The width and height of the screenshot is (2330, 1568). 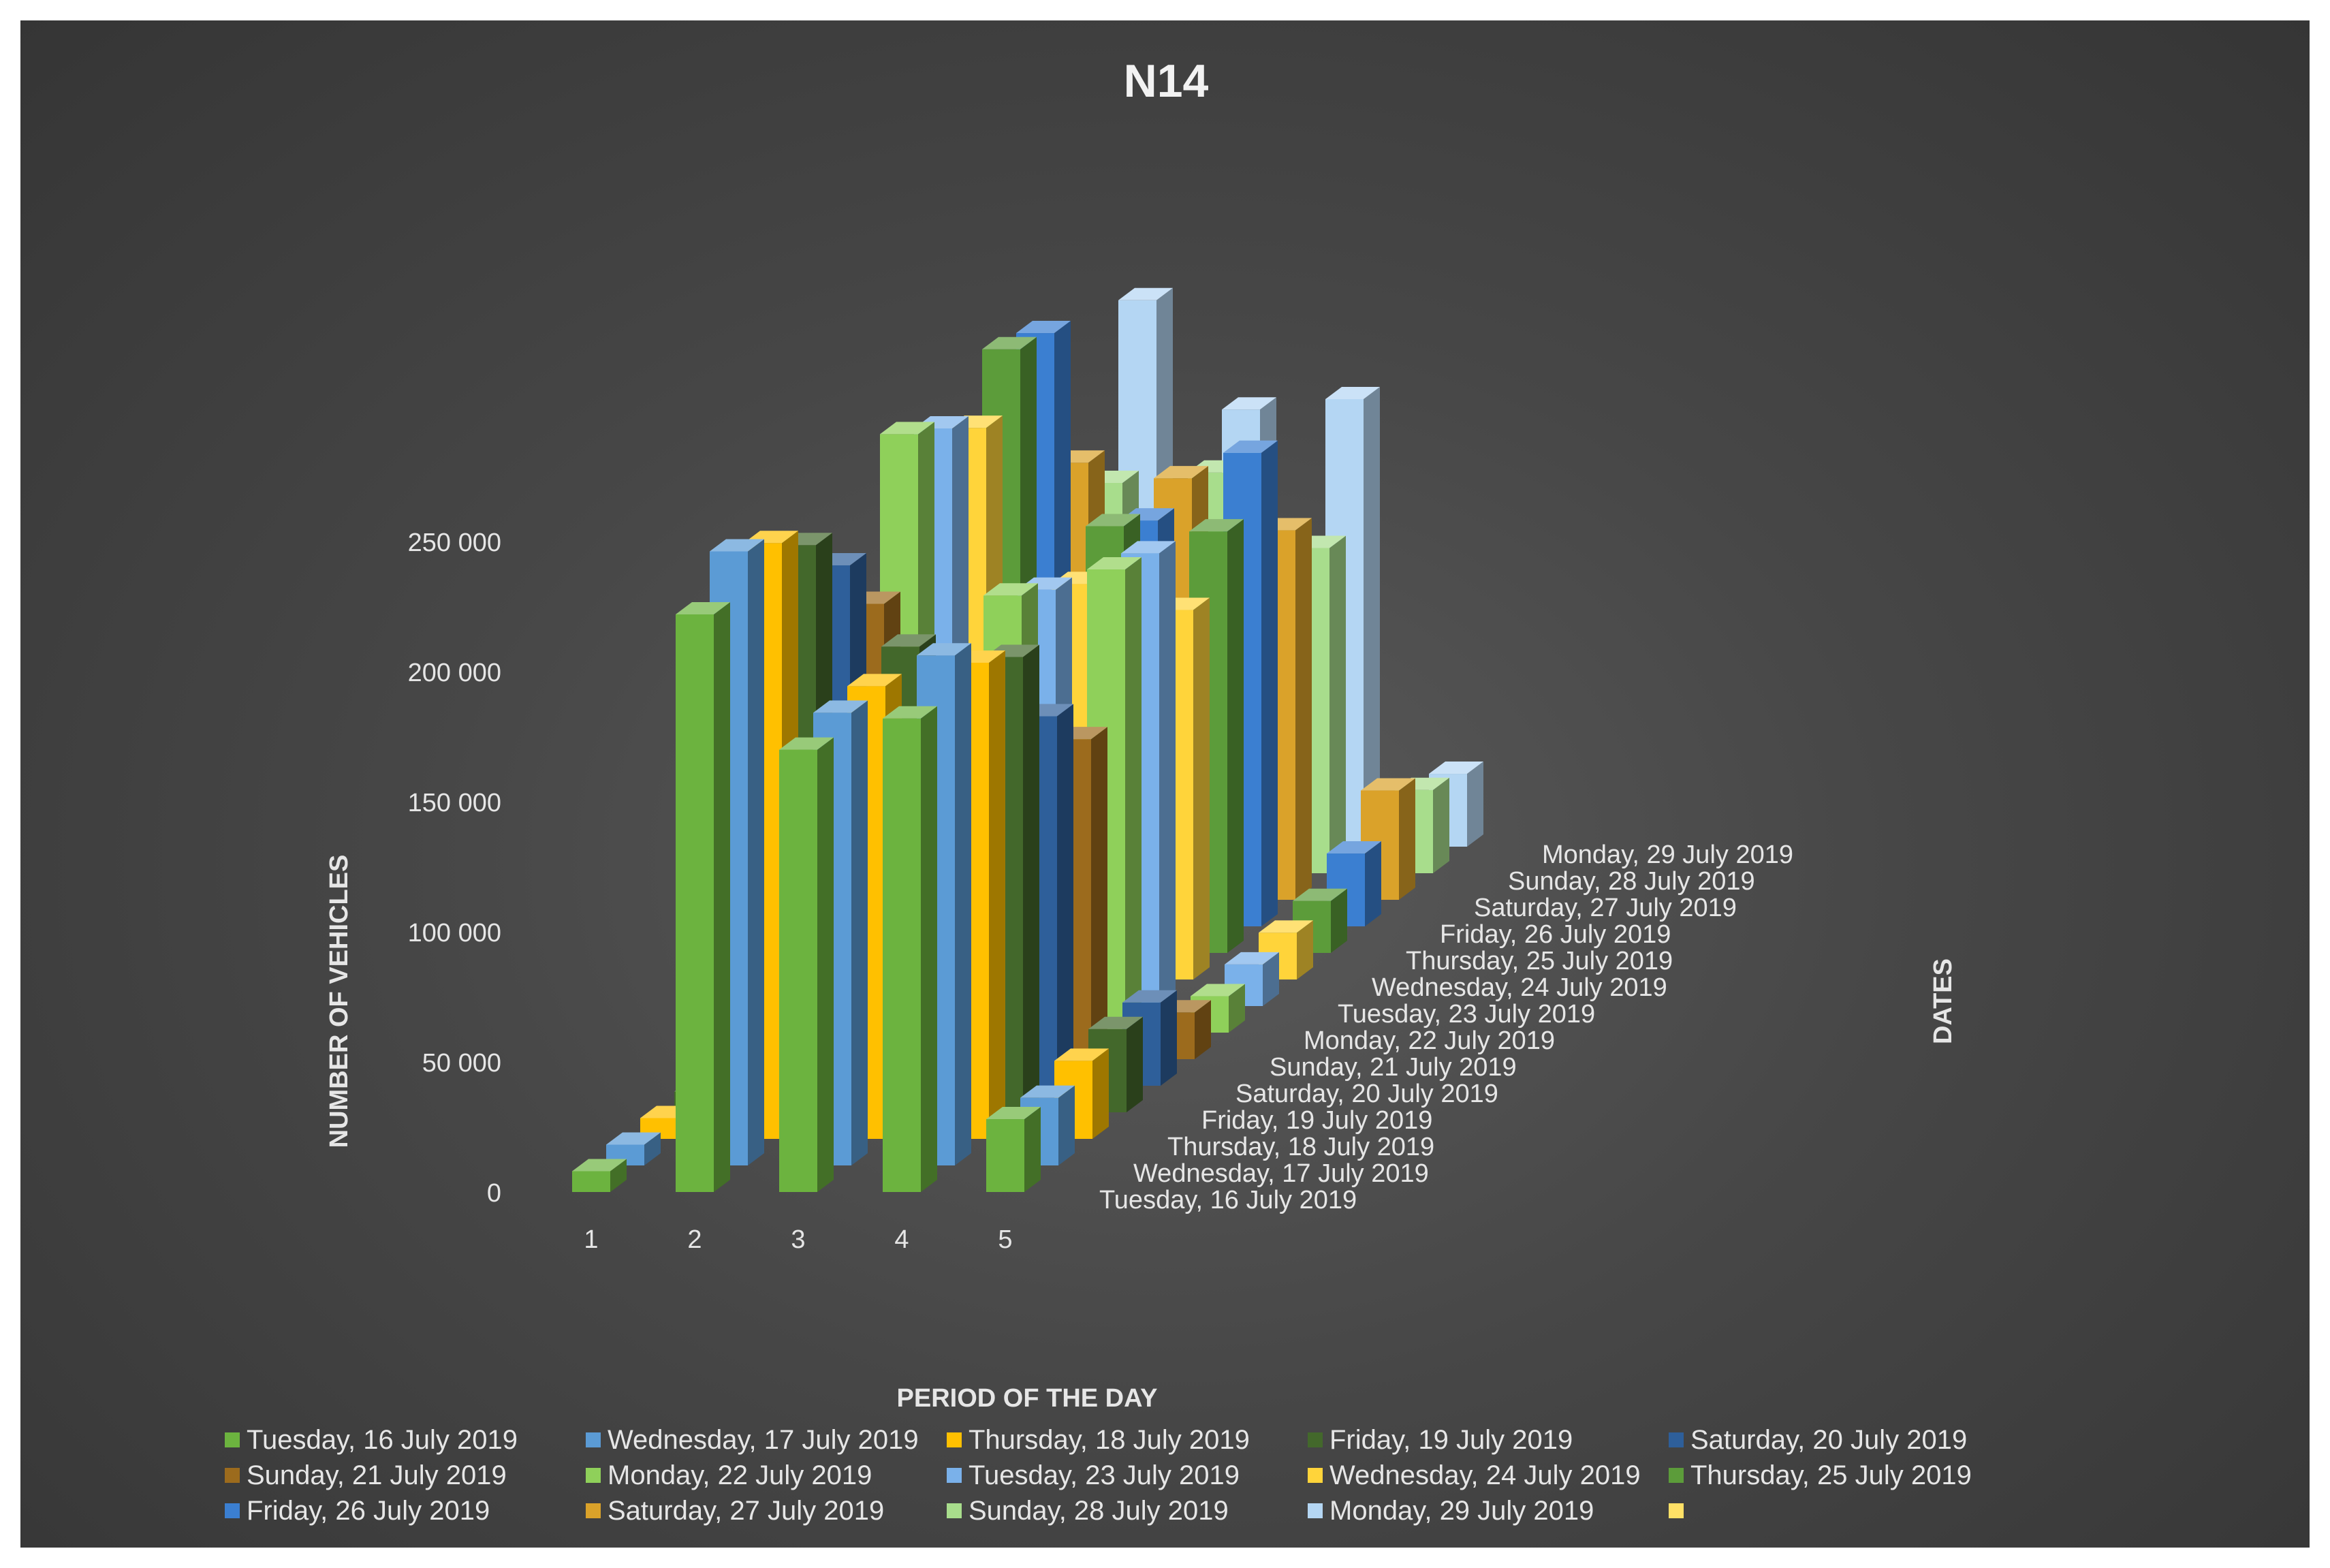 What do you see at coordinates (1859, 1440) in the screenshot?
I see `legend-item: Saturday, 20 July 2019` at bounding box center [1859, 1440].